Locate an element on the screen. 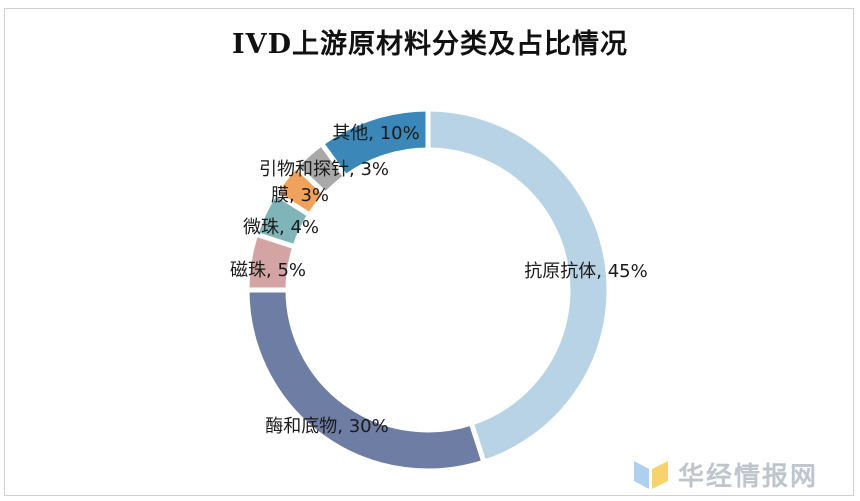  watermark-logo-icon is located at coordinates (651, 475).